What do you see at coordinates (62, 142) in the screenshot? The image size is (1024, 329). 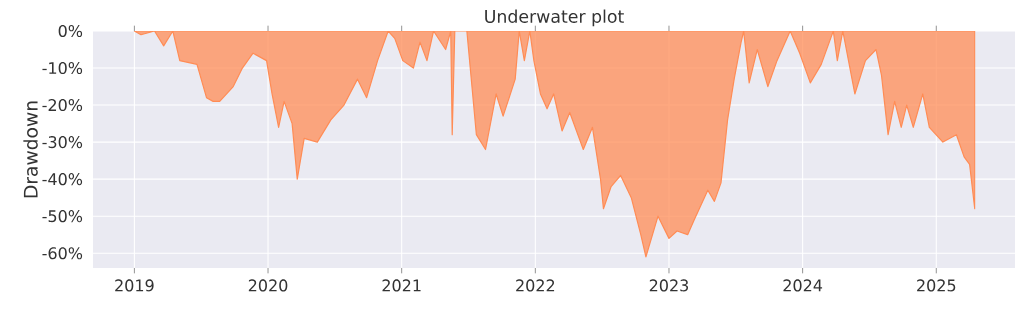 I see `y-tick-label: -30%` at bounding box center [62, 142].